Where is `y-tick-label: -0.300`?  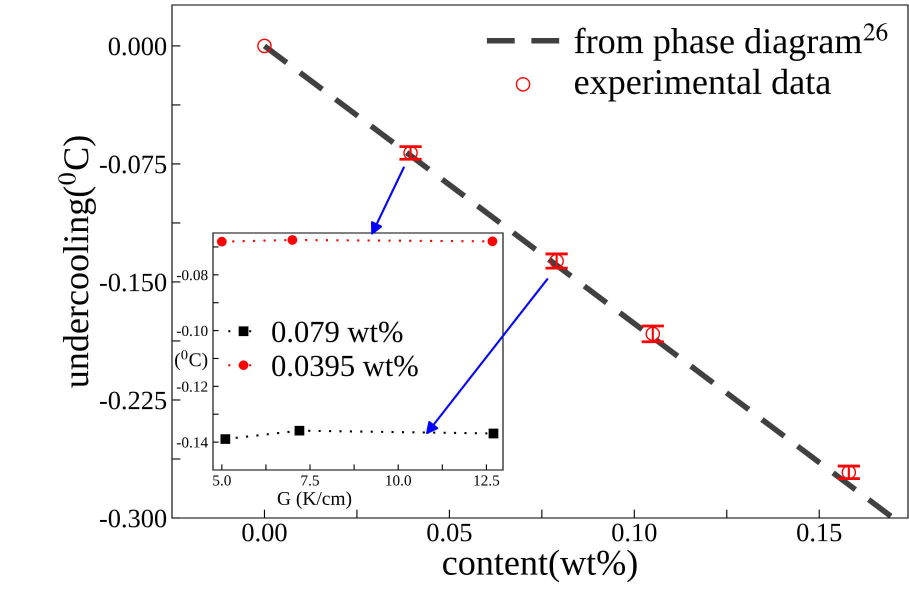 y-tick-label: -0.300 is located at coordinates (133, 519).